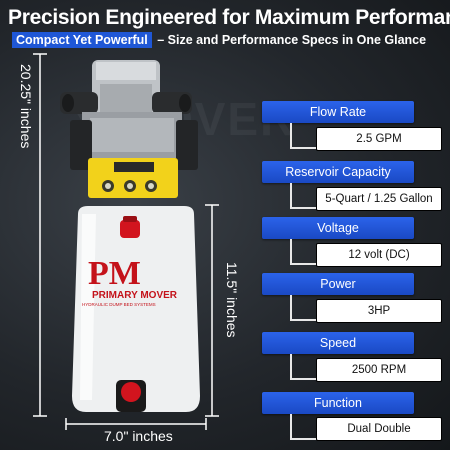  I want to click on spec-label: Voltage, so click(338, 228).